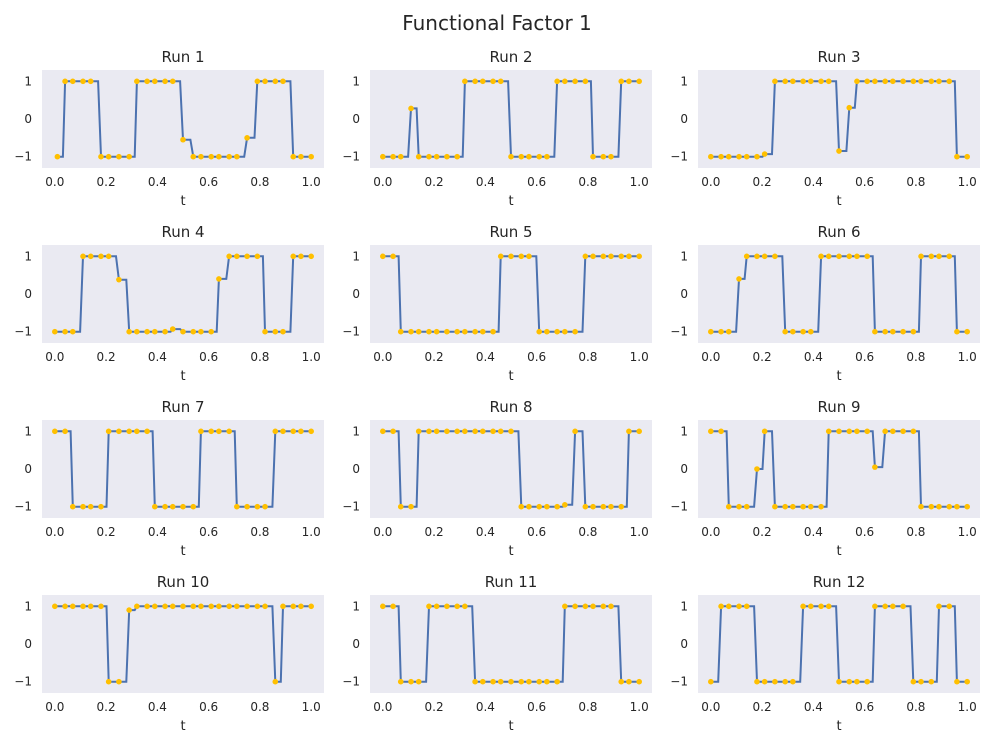 The width and height of the screenshot is (1000, 750). What do you see at coordinates (825, 128) in the screenshot?
I see `panel-run-3: Run 3 0.0 0.2 0.4 0.6 0.8 1.0 −1 0 1 t` at bounding box center [825, 128].